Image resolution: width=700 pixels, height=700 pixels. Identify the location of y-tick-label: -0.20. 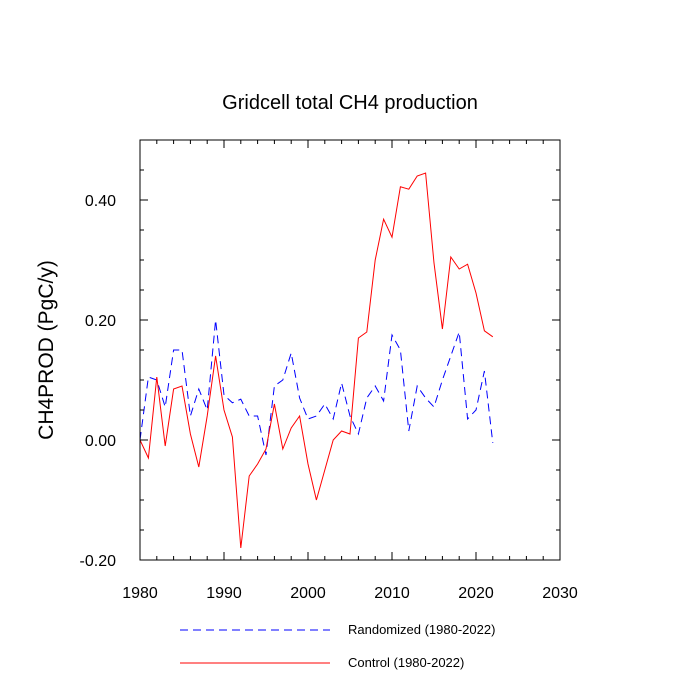
(98, 561).